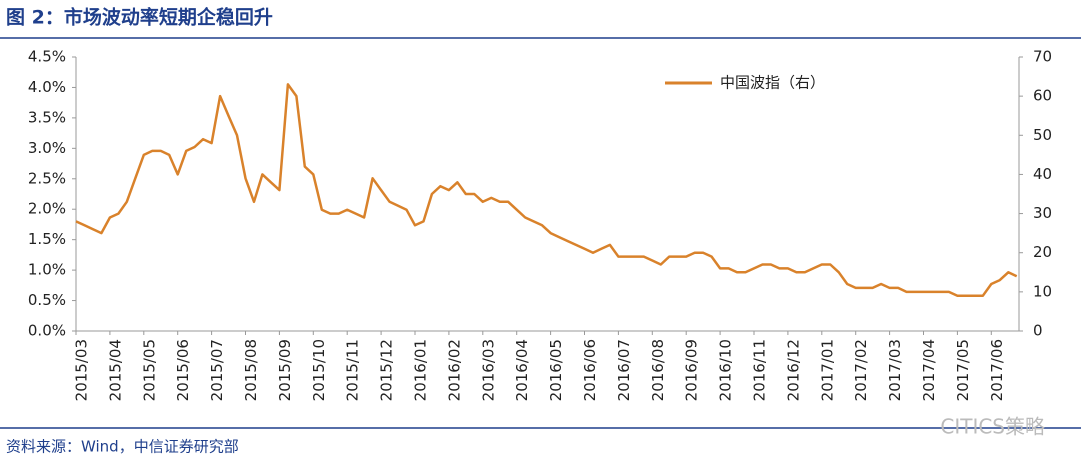 This screenshot has height=475, width=1081. What do you see at coordinates (827, 370) in the screenshot?
I see `x-tick-label: 2017/01` at bounding box center [827, 370].